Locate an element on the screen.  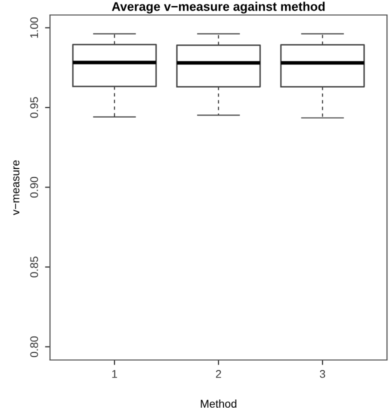
x-tick-label: 3 is located at coordinates (323, 374).